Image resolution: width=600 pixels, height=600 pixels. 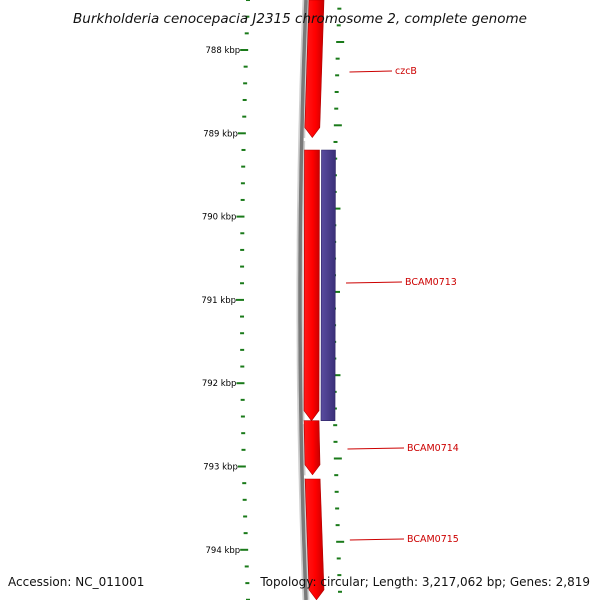 I want to click on genome-backbone, so click(x=303, y=300).